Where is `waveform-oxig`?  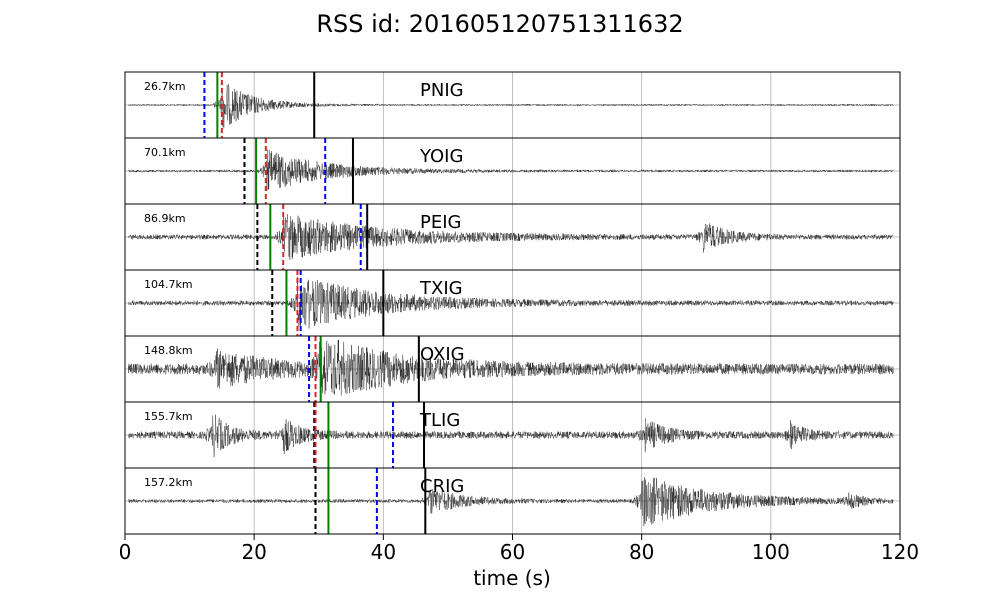
waveform-oxig is located at coordinates (511, 368).